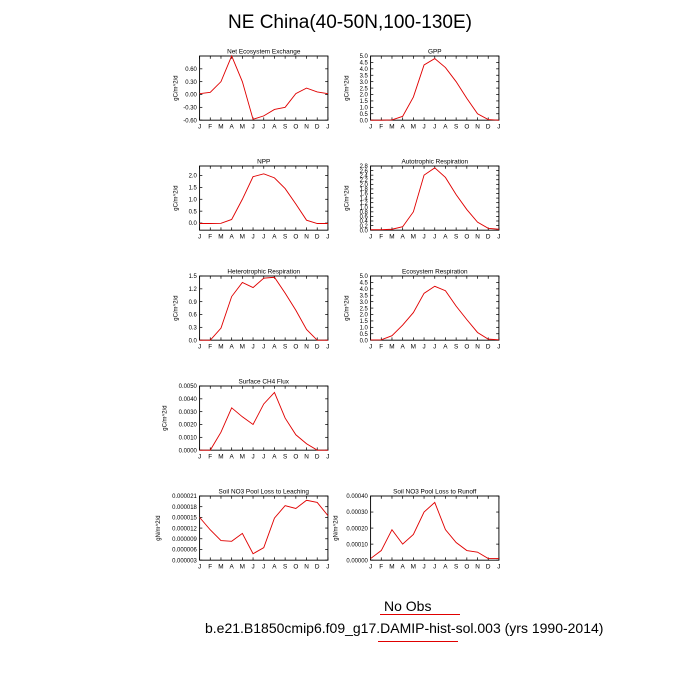 Image resolution: width=700 pixels, height=700 pixels. Describe the element at coordinates (263, 381) in the screenshot. I see `panel-title: Surface CH4 Flux` at that location.